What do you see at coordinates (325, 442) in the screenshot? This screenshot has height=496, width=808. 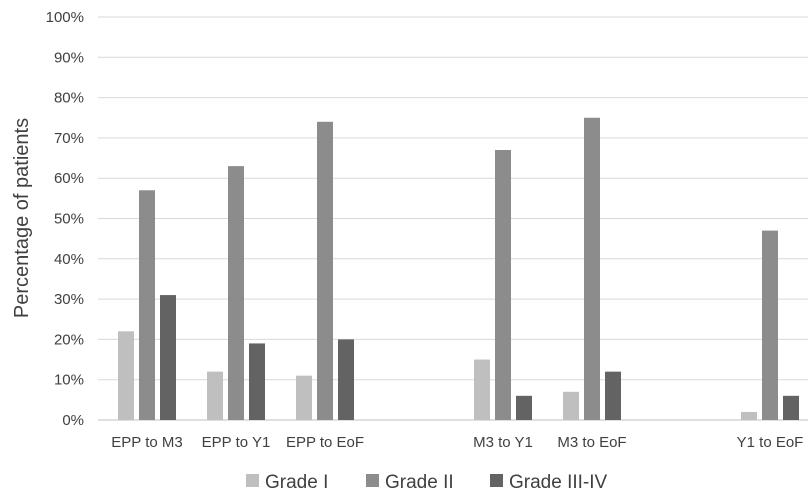 I see `x-category-label: EPP to EoF` at bounding box center [325, 442].